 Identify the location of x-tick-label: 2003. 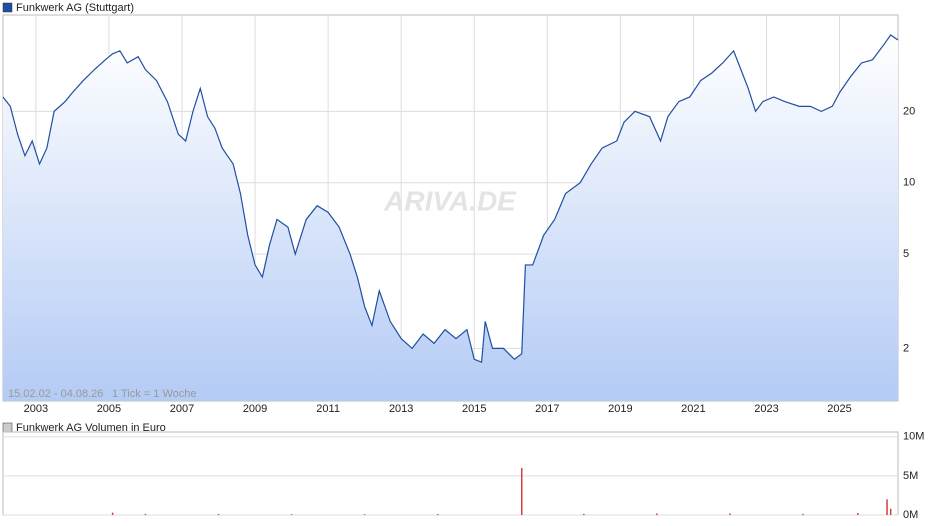
(36, 409).